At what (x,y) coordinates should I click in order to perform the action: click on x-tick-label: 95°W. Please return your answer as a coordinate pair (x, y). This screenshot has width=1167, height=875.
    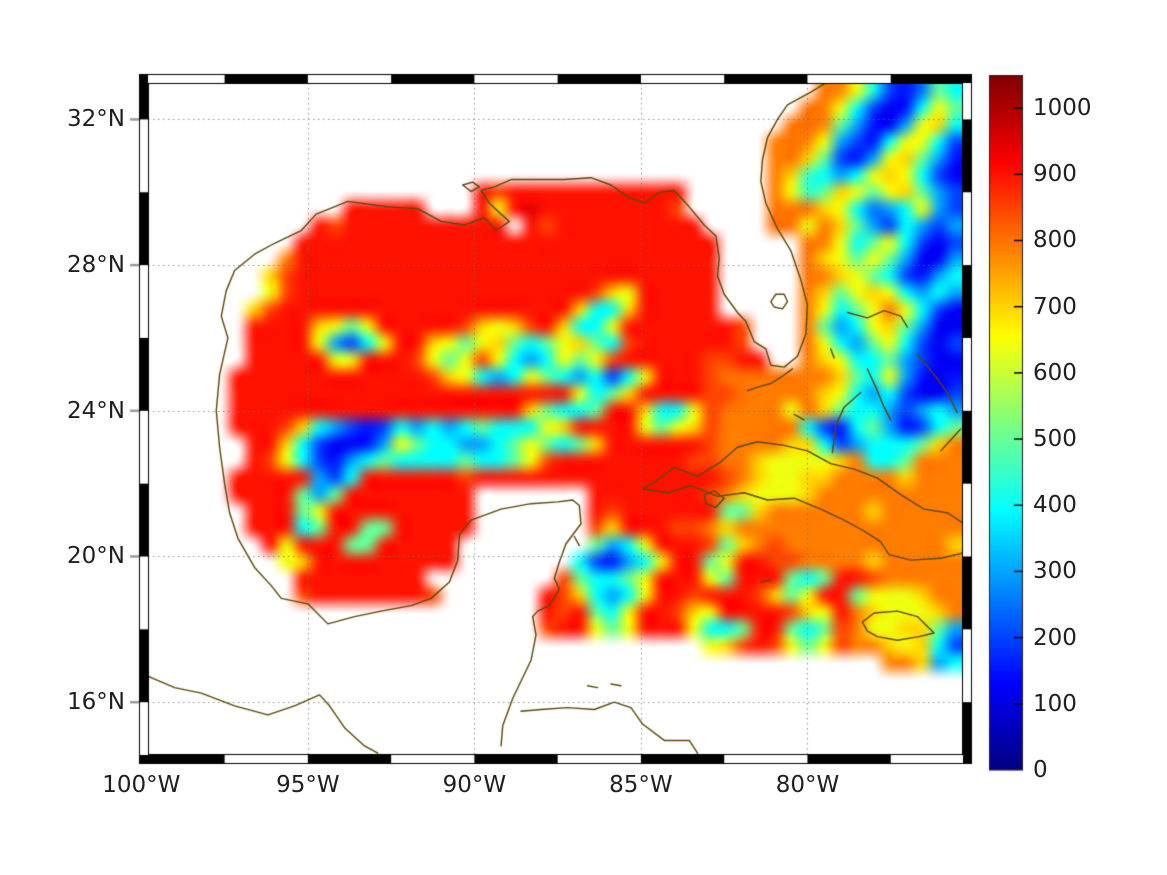
    Looking at the image, I should click on (308, 785).